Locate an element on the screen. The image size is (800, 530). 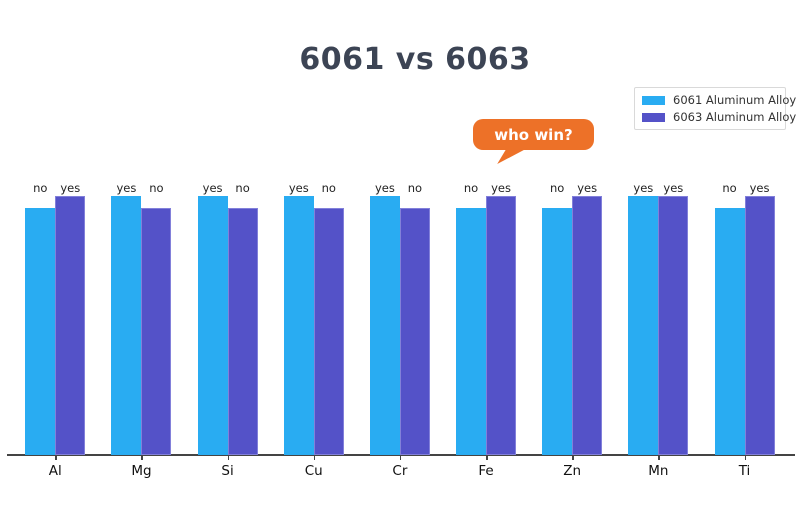
x-axis-tick-Ti is located at coordinates (745, 458).